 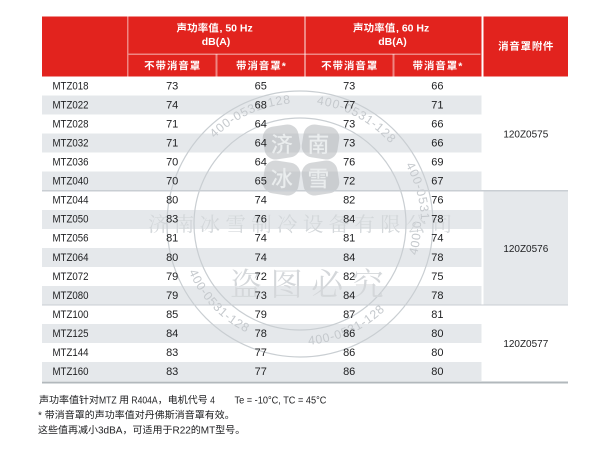 I want to click on svg-text: MTZ160, so click(x=70, y=373).